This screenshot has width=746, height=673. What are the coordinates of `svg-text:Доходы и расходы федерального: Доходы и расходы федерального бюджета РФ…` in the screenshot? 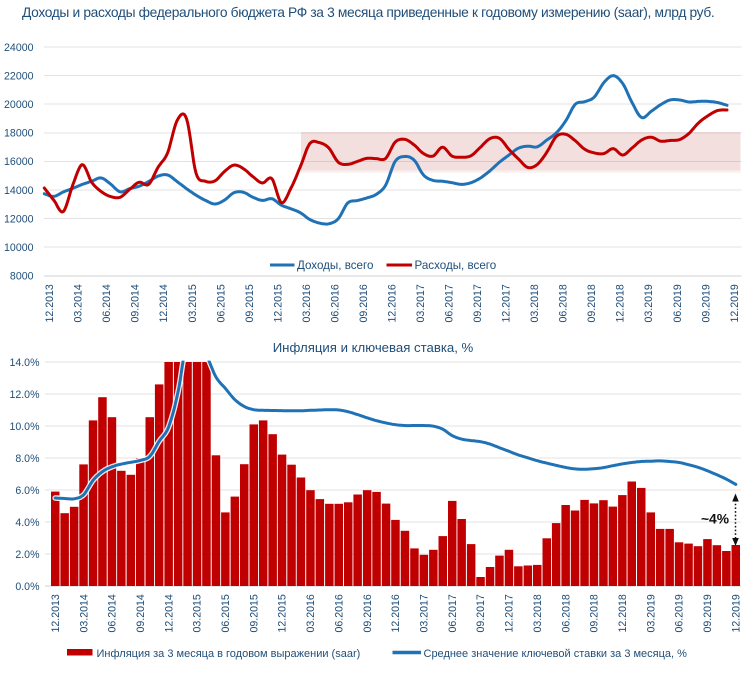 It's located at (368, 12).